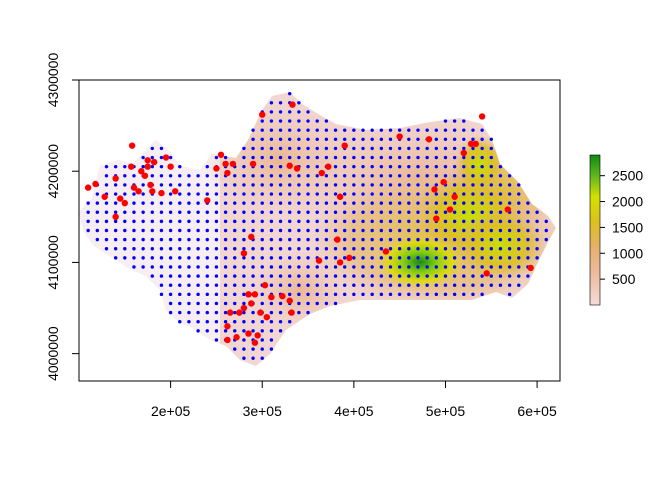 This screenshot has height=480, width=672. Describe the element at coordinates (62, 217) in the screenshot. I see `y-axis: 4000000 4100000 4200000 4300000` at that location.